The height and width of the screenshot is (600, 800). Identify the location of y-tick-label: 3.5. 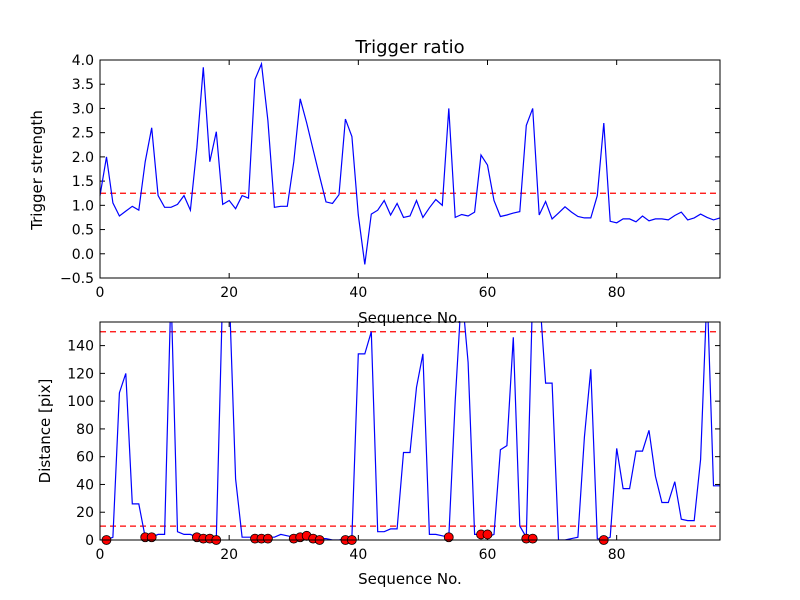
(83, 85).